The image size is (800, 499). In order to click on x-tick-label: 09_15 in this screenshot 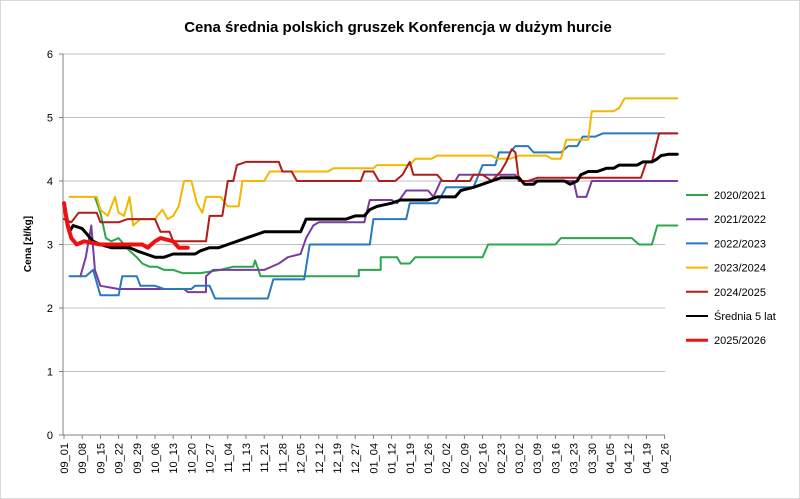, I will do `click(101, 458)`.